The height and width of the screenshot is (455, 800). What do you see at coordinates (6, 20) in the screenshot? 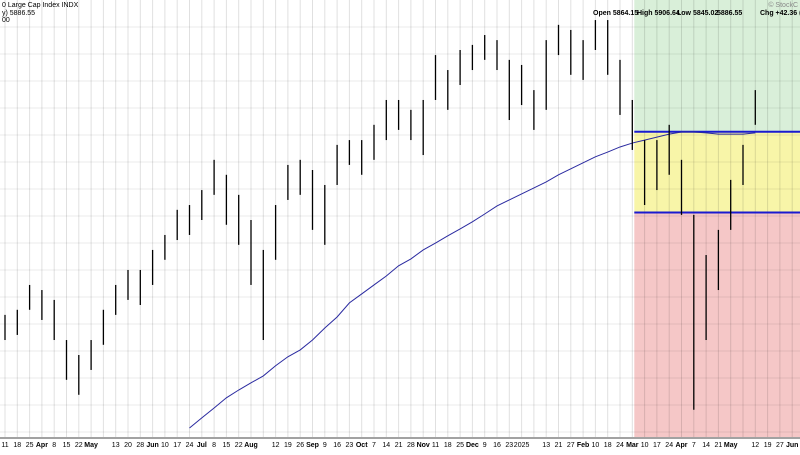
I see `legend-line: 00` at bounding box center [6, 20].